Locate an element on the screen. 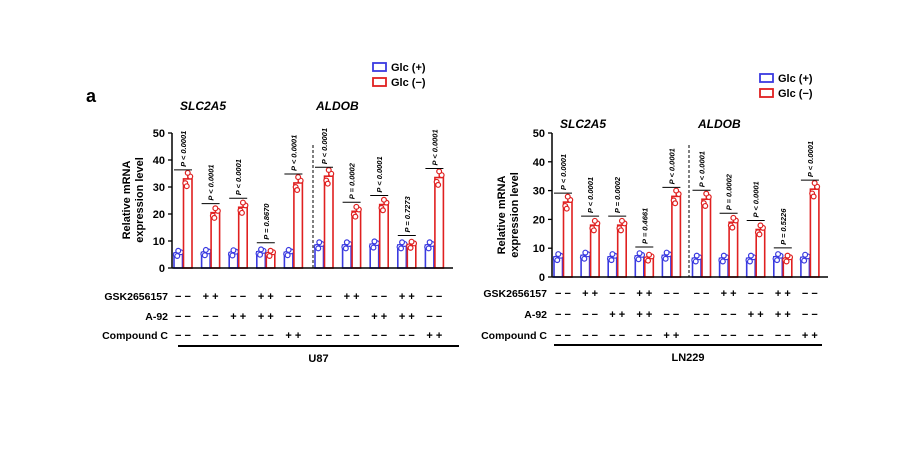 This screenshot has width=900, height=450. y-axis-label-line: Relative mRNA is located at coordinates (127, 200).